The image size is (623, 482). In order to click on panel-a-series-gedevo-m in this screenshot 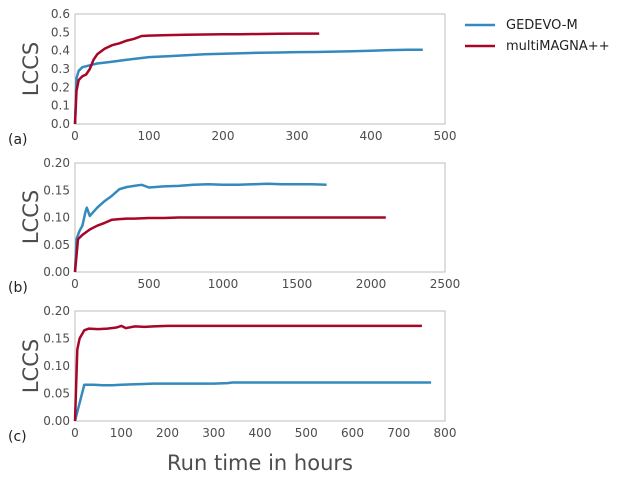, I will do `click(248, 86)`.